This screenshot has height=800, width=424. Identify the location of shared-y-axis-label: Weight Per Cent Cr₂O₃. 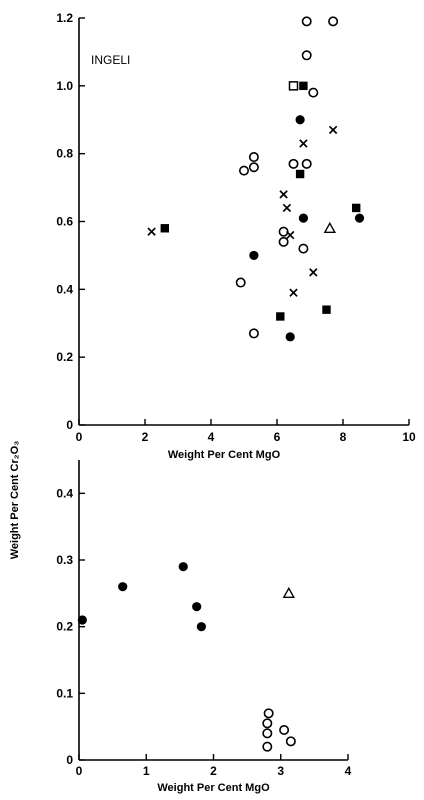
(15, 500).